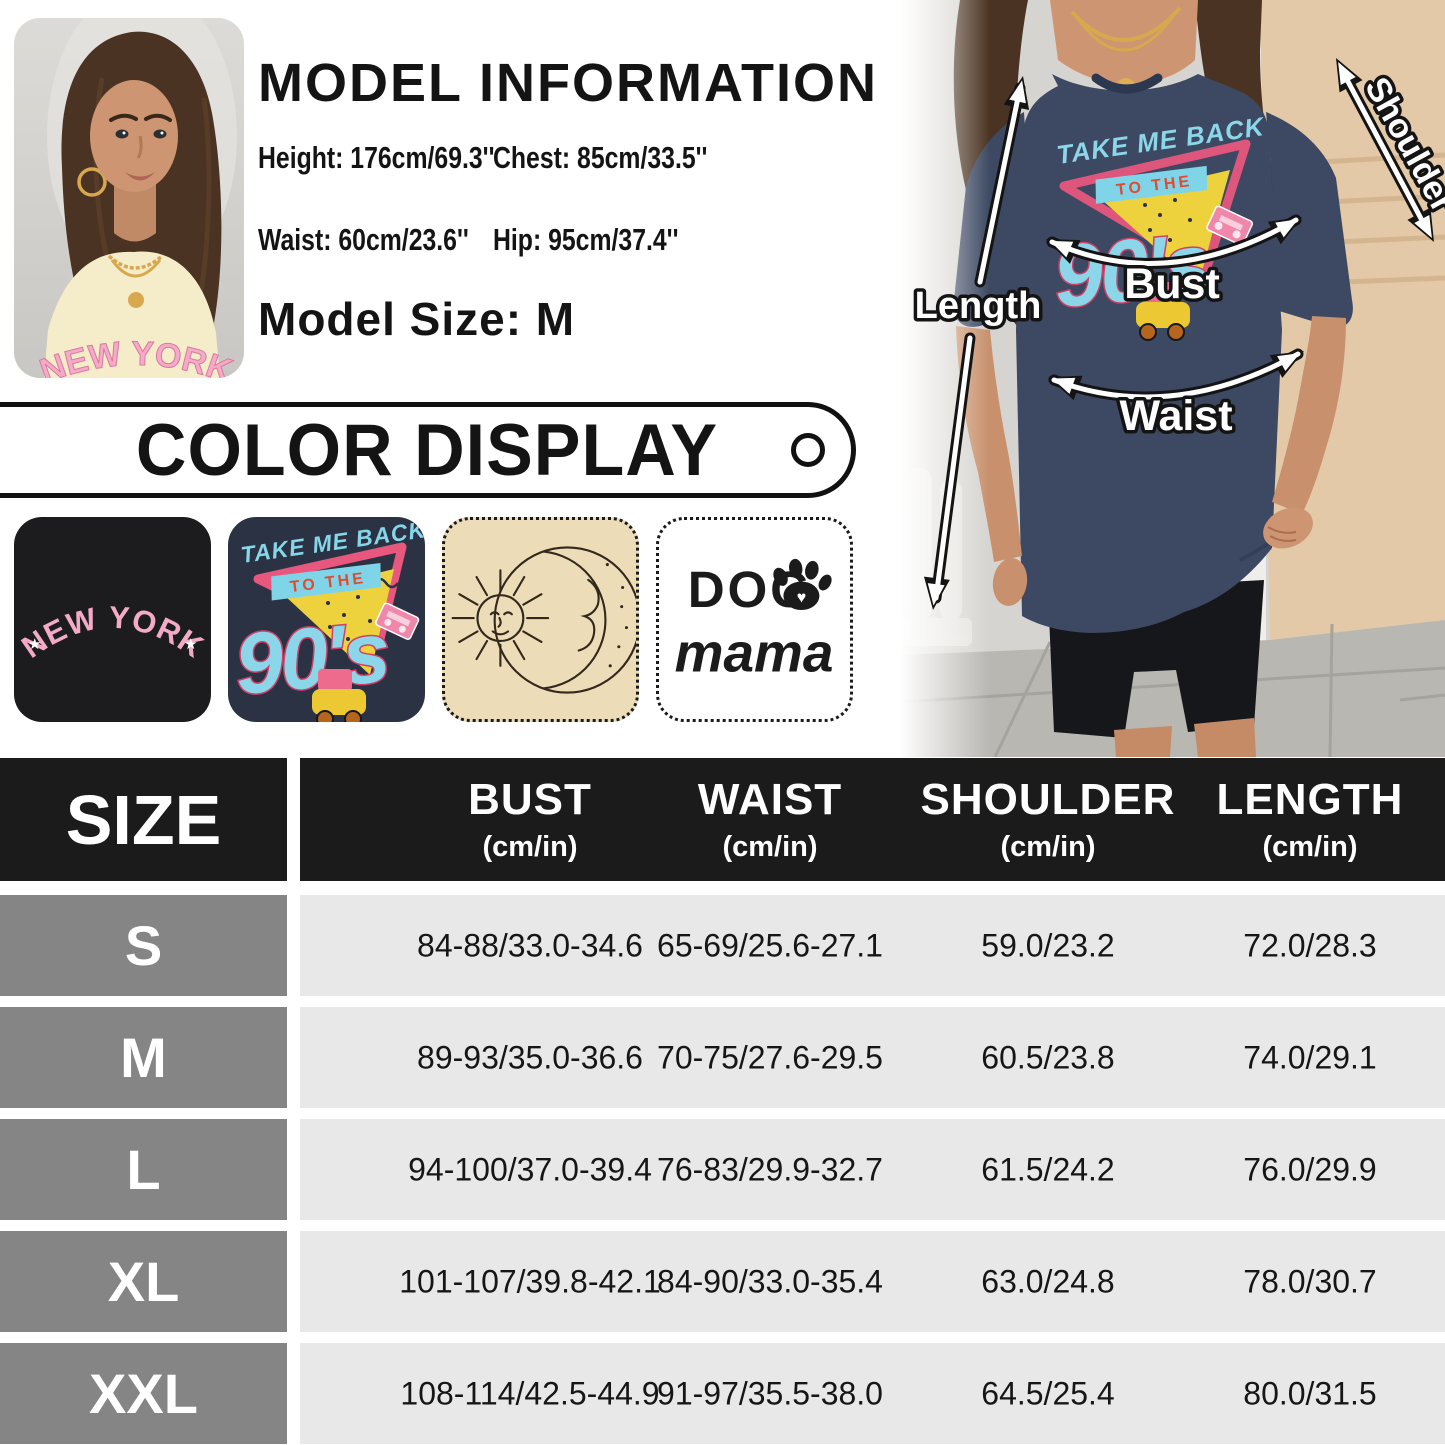 Image resolution: width=1445 pixels, height=1445 pixels. What do you see at coordinates (1048, 945) in the screenshot?
I see `cell-shoulder: 59.0/23.2` at bounding box center [1048, 945].